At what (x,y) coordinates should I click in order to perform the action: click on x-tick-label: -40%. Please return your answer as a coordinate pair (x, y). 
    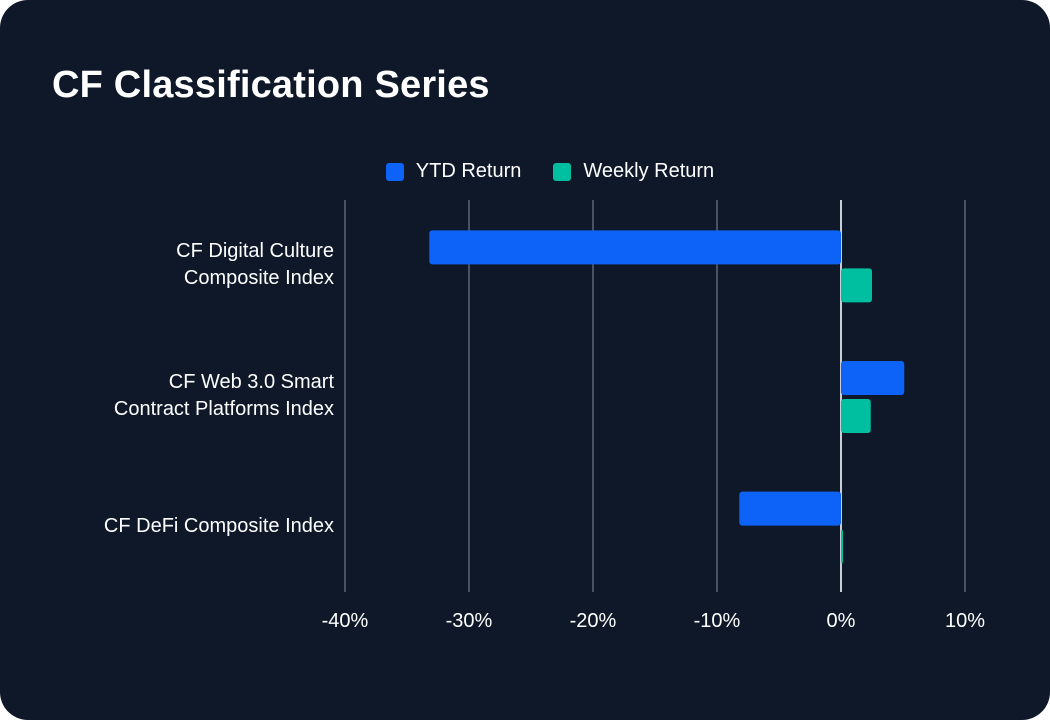
    Looking at the image, I should click on (345, 621).